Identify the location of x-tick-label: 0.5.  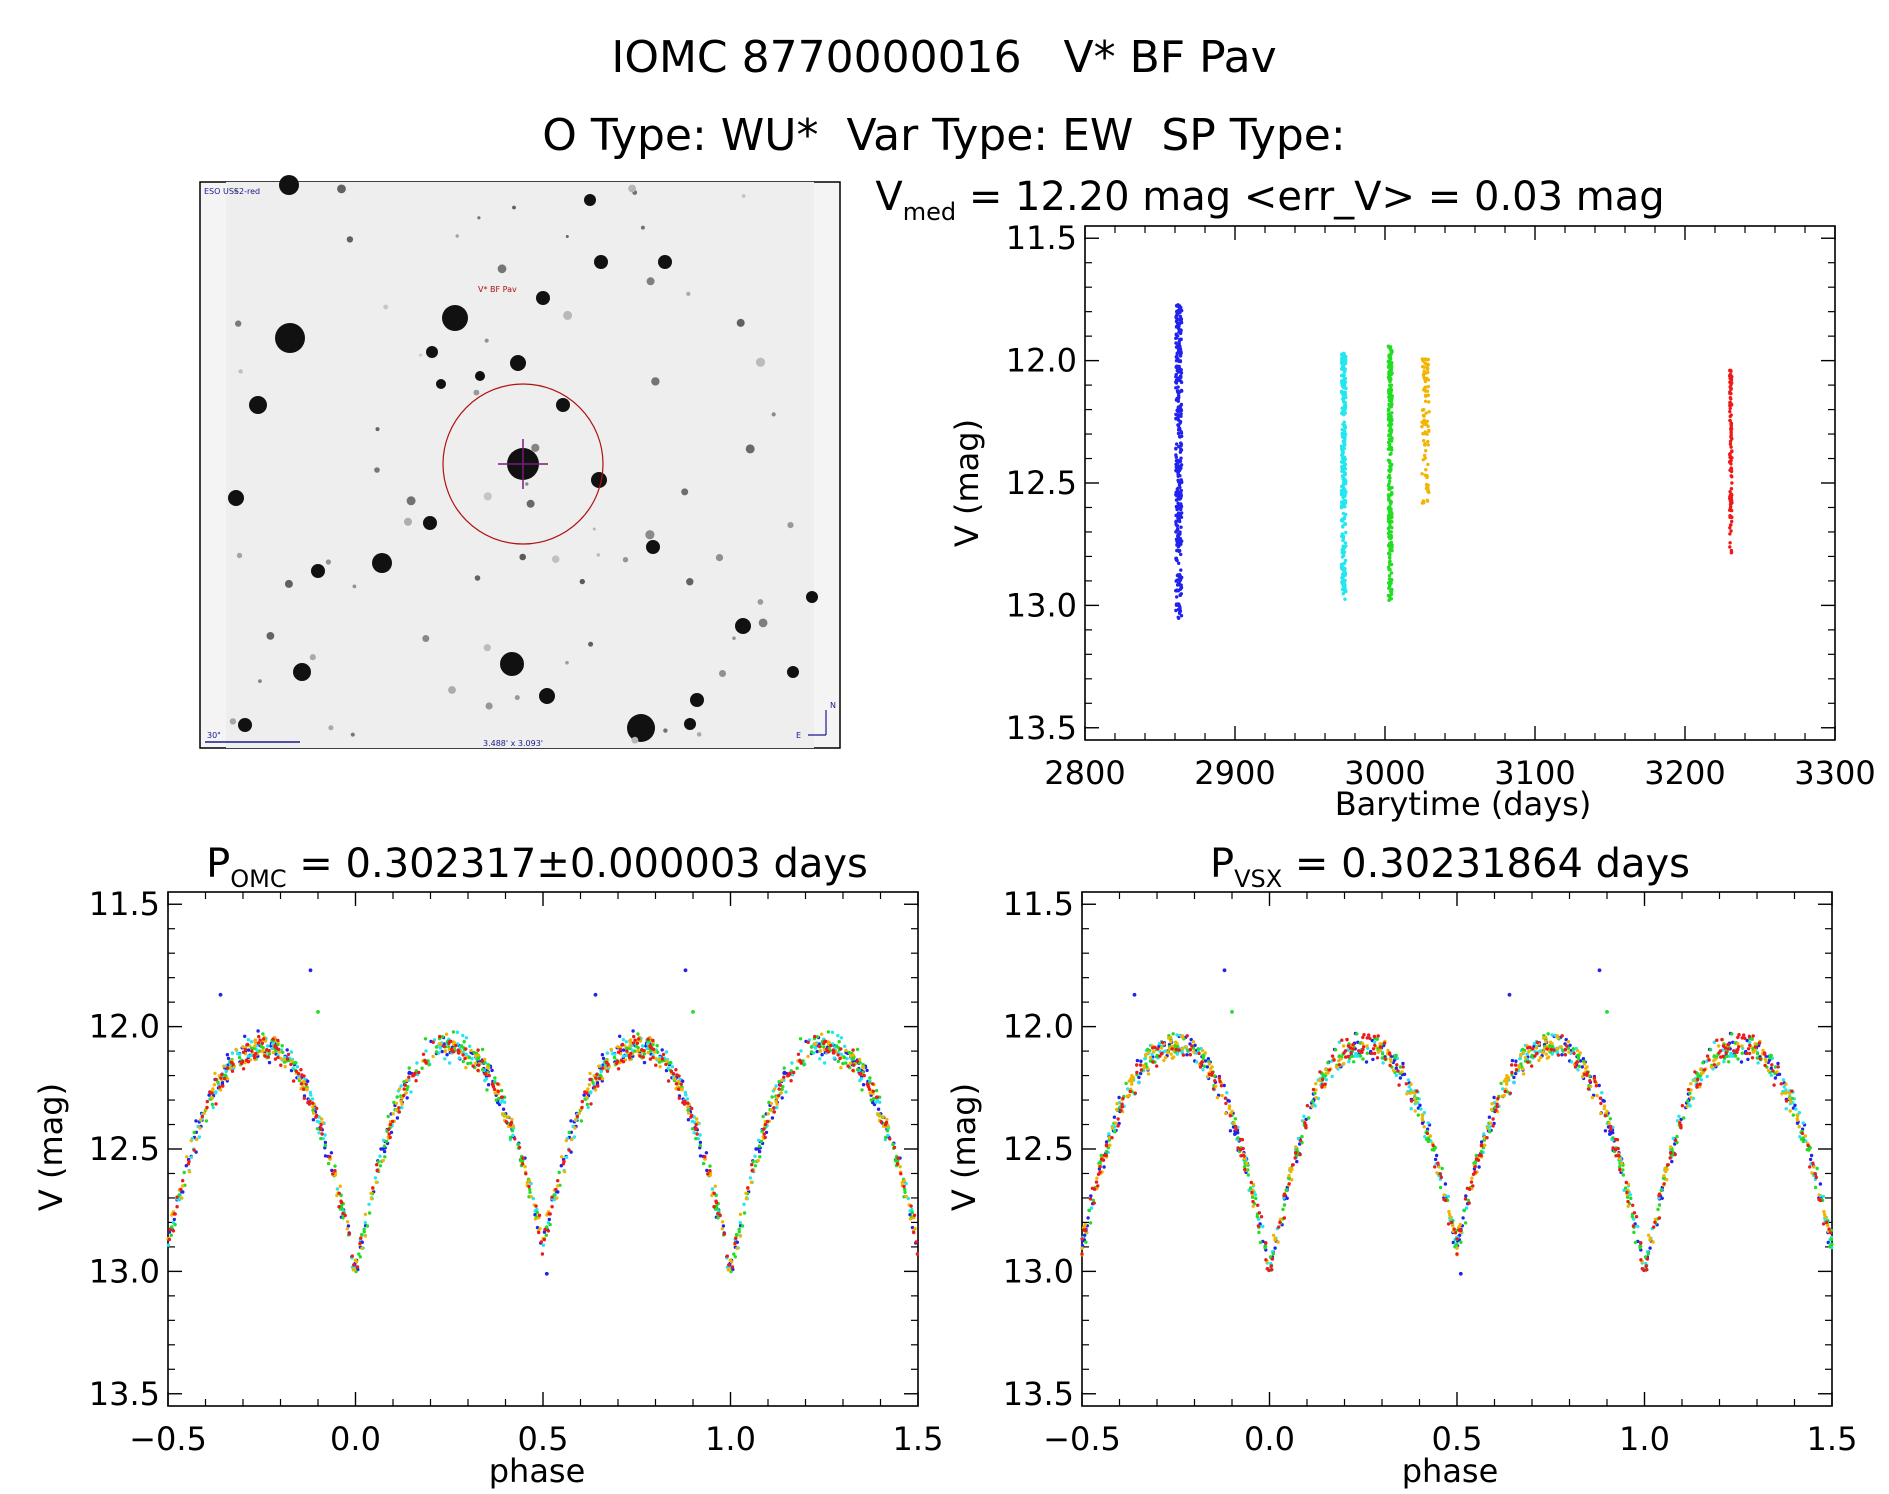
(543, 1439).